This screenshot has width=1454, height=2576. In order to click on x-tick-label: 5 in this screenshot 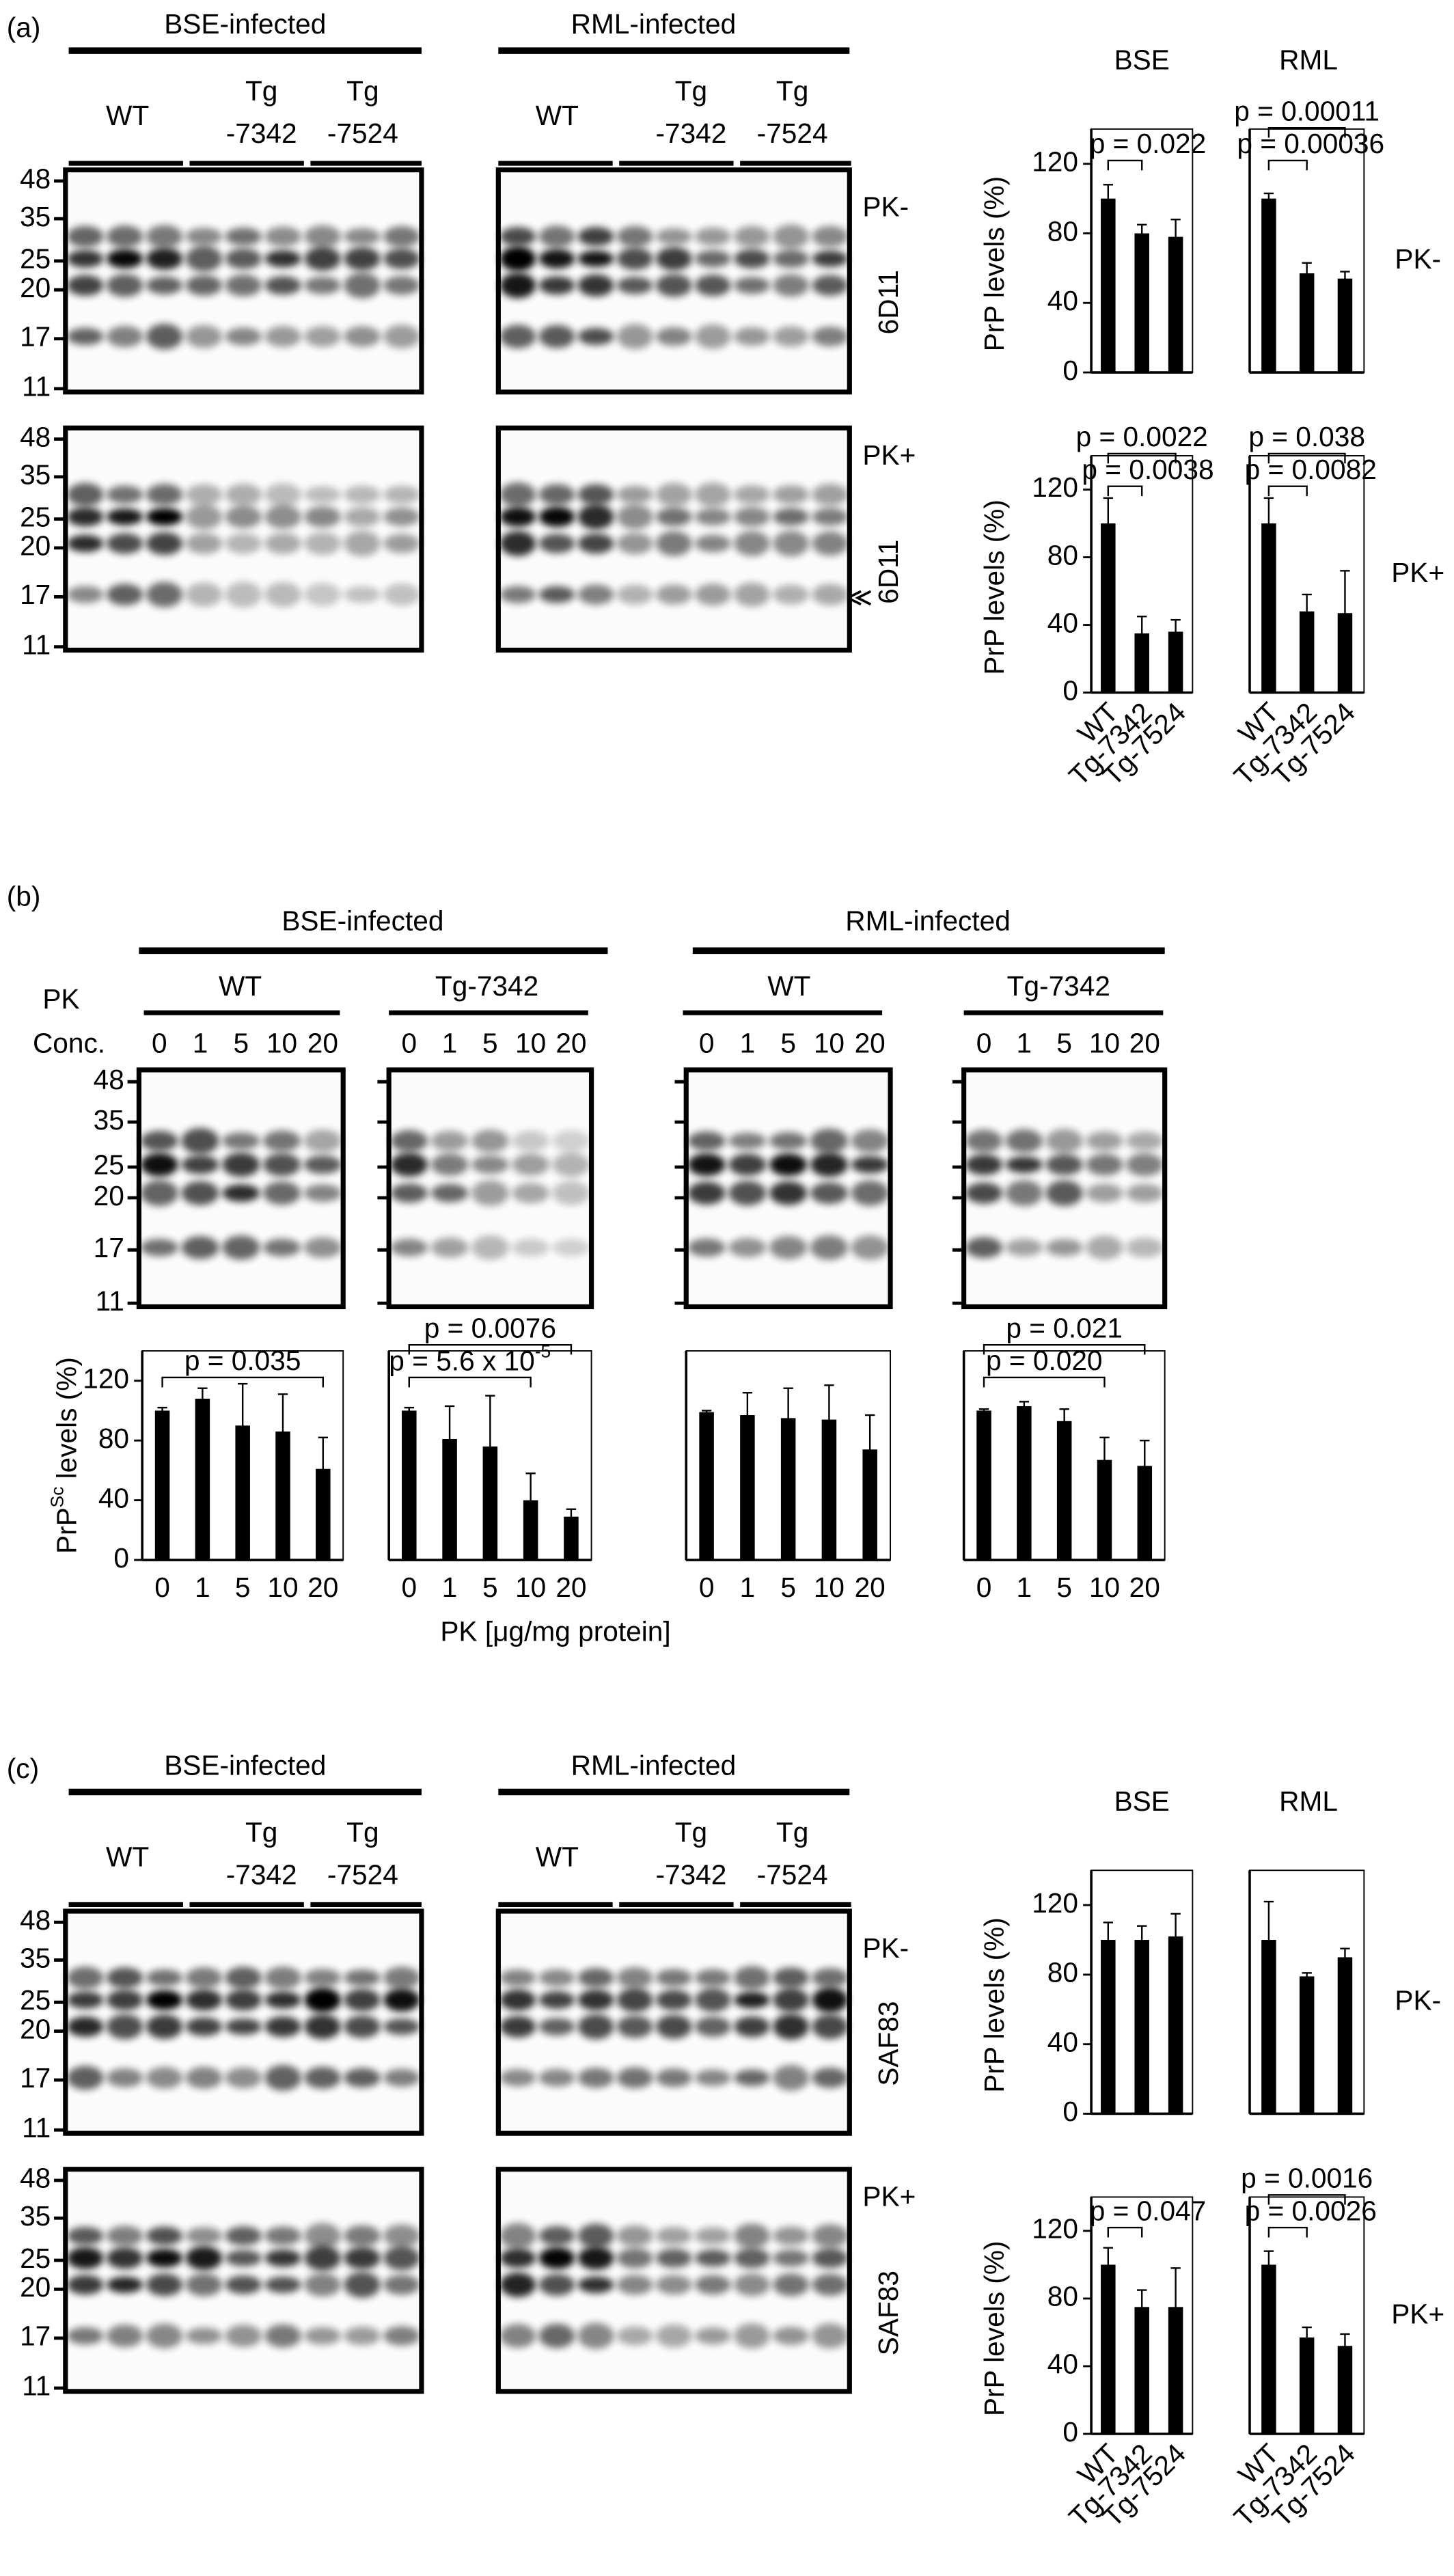, I will do `click(1064, 1587)`.